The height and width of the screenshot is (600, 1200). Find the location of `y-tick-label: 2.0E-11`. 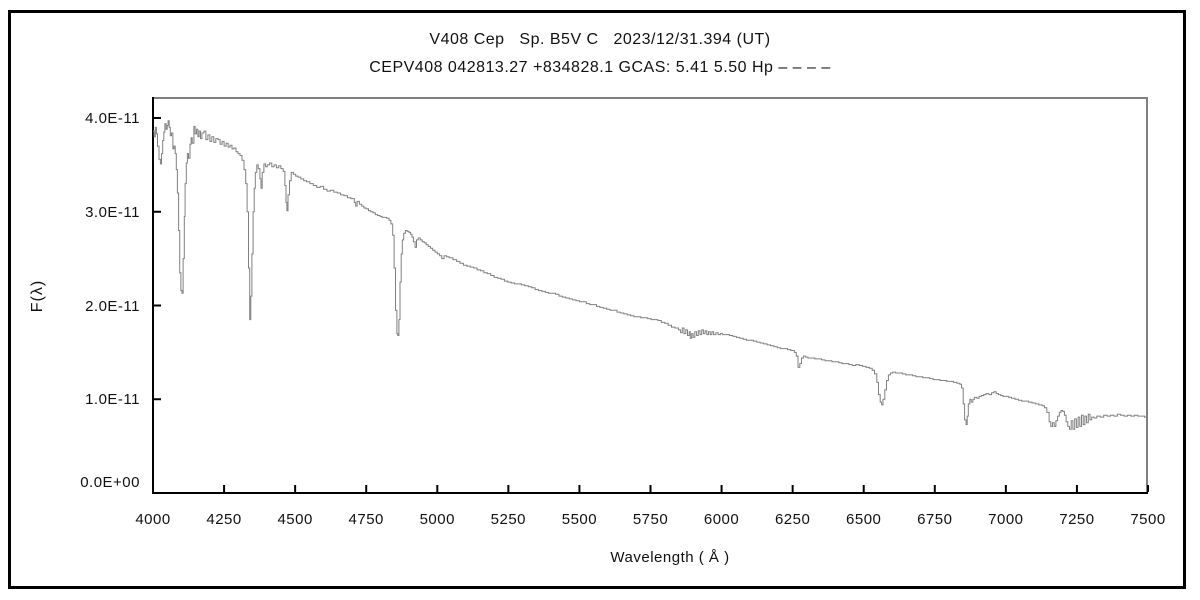

y-tick-label: 2.0E-11 is located at coordinates (112, 306).